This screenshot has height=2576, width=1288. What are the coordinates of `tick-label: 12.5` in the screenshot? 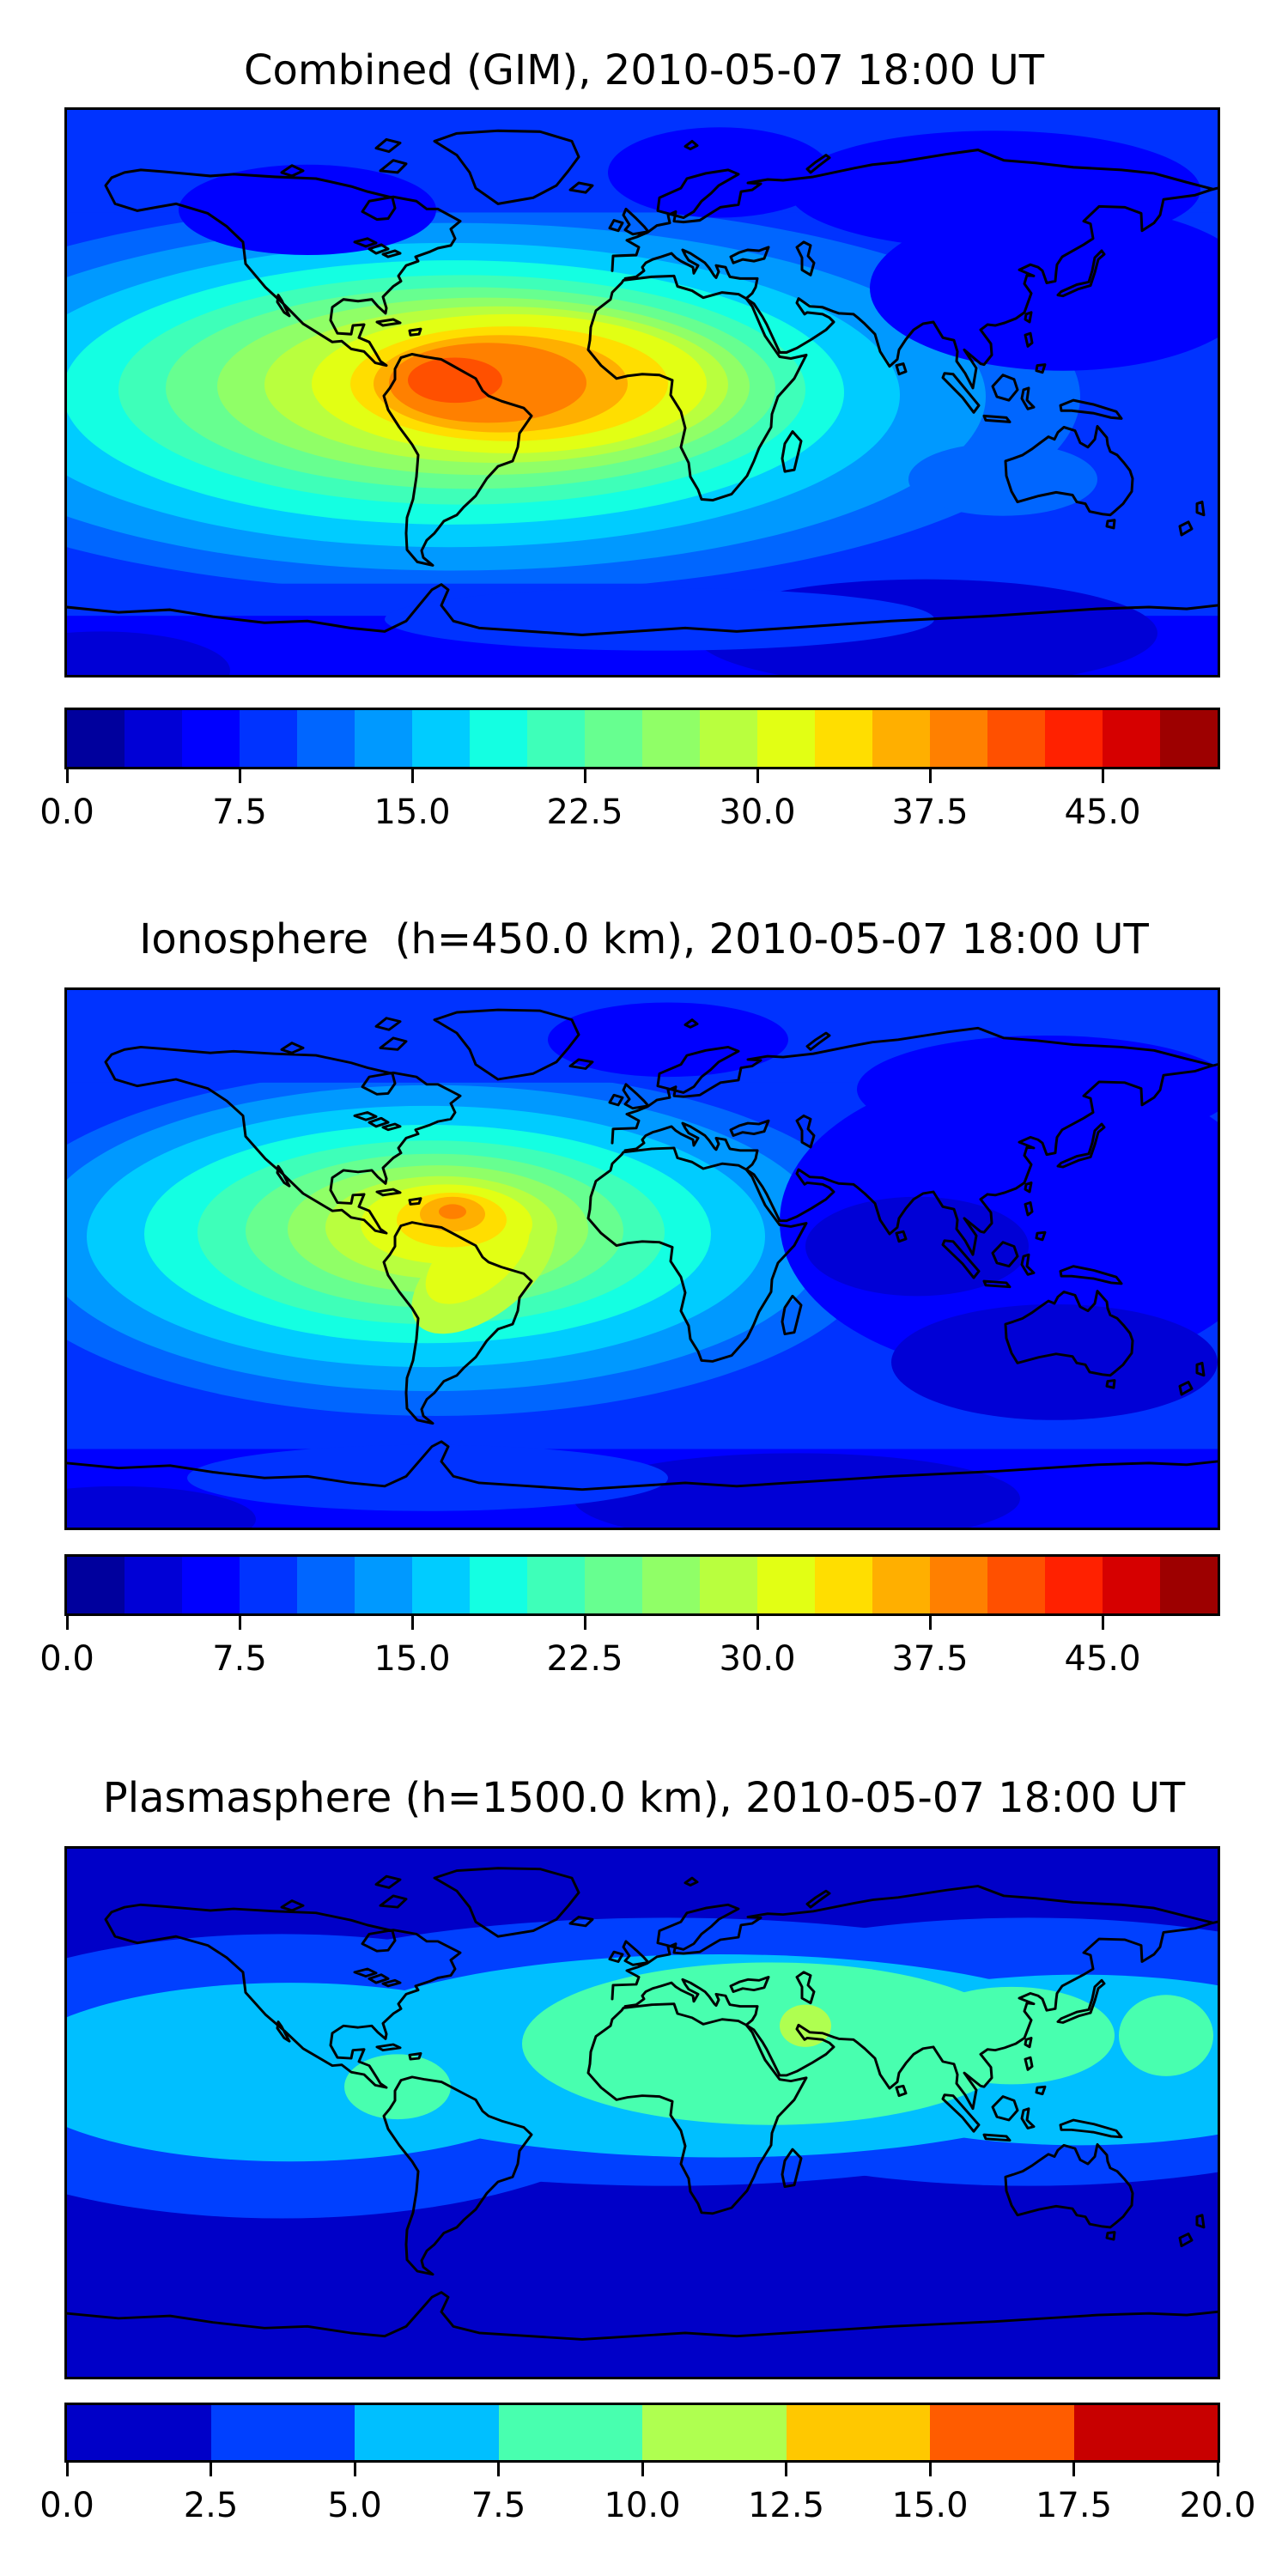 It's located at (786, 2506).